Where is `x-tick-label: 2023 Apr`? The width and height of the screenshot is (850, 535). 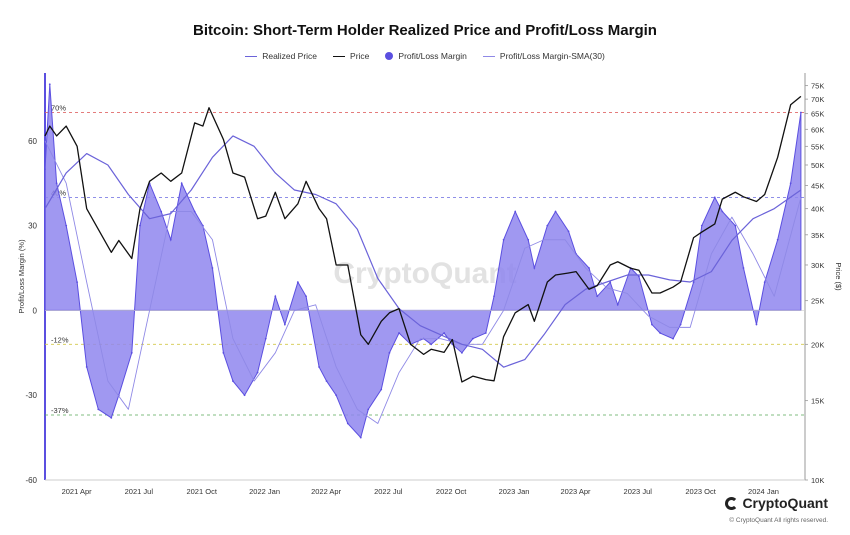
x-tick-label: 2023 Apr is located at coordinates (576, 491).